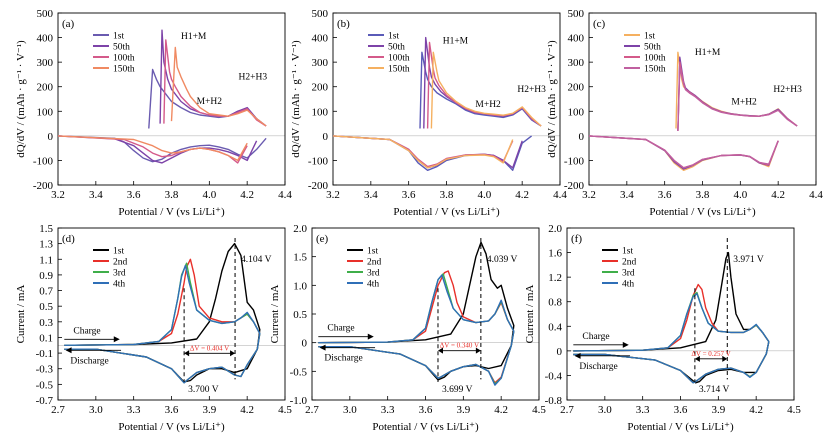  Describe the element at coordinates (576, 88) in the screenshot. I see `y-tick-label: 200` at that location.